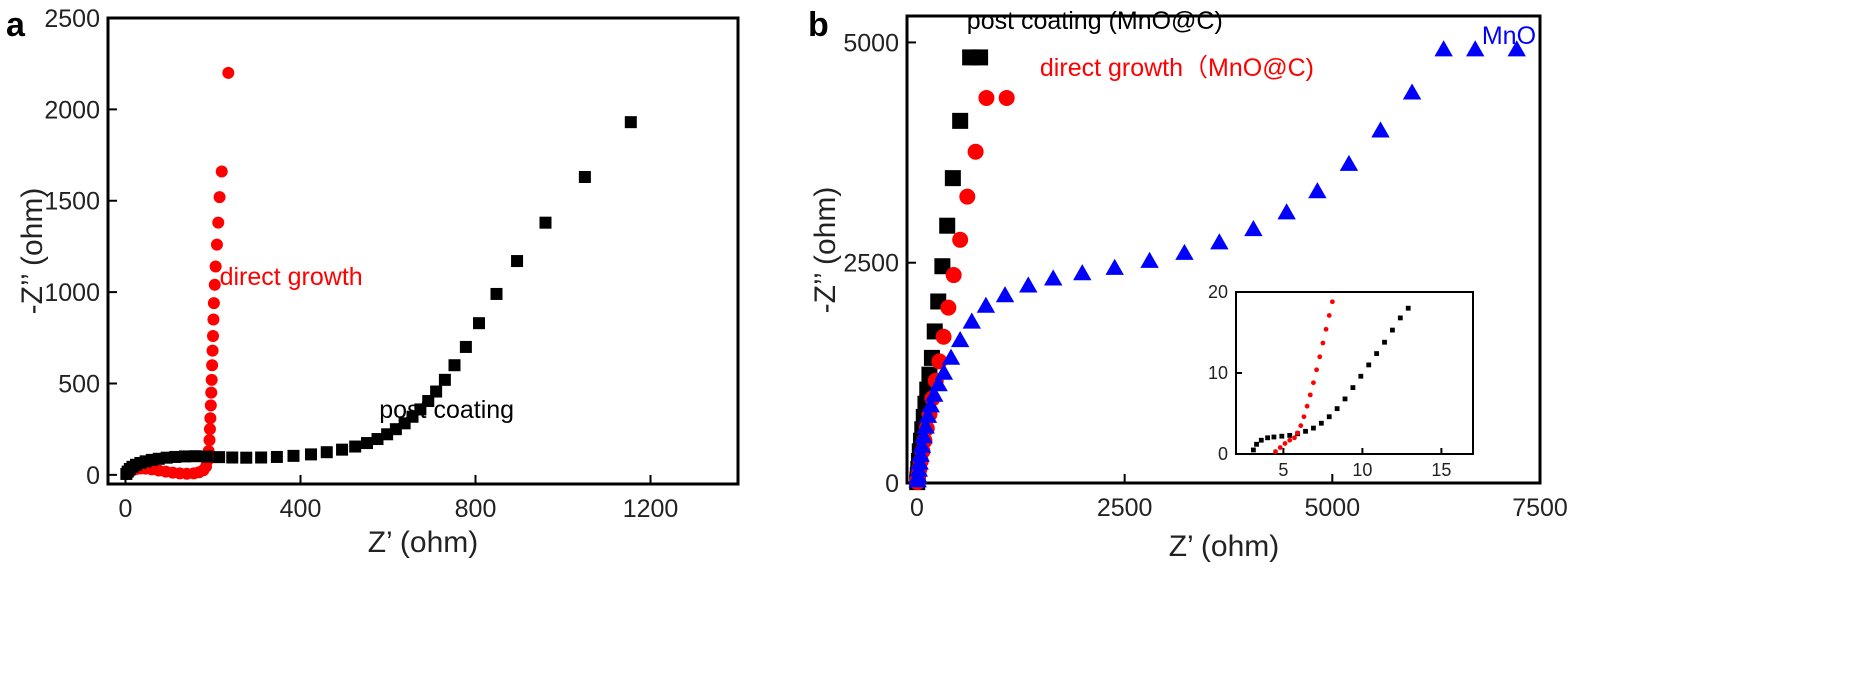 Image resolution: width=1876 pixels, height=674 pixels. Describe the element at coordinates (32, 251) in the screenshot. I see `panel-a-y-axis-title: -Z’’ (ohm)` at that location.